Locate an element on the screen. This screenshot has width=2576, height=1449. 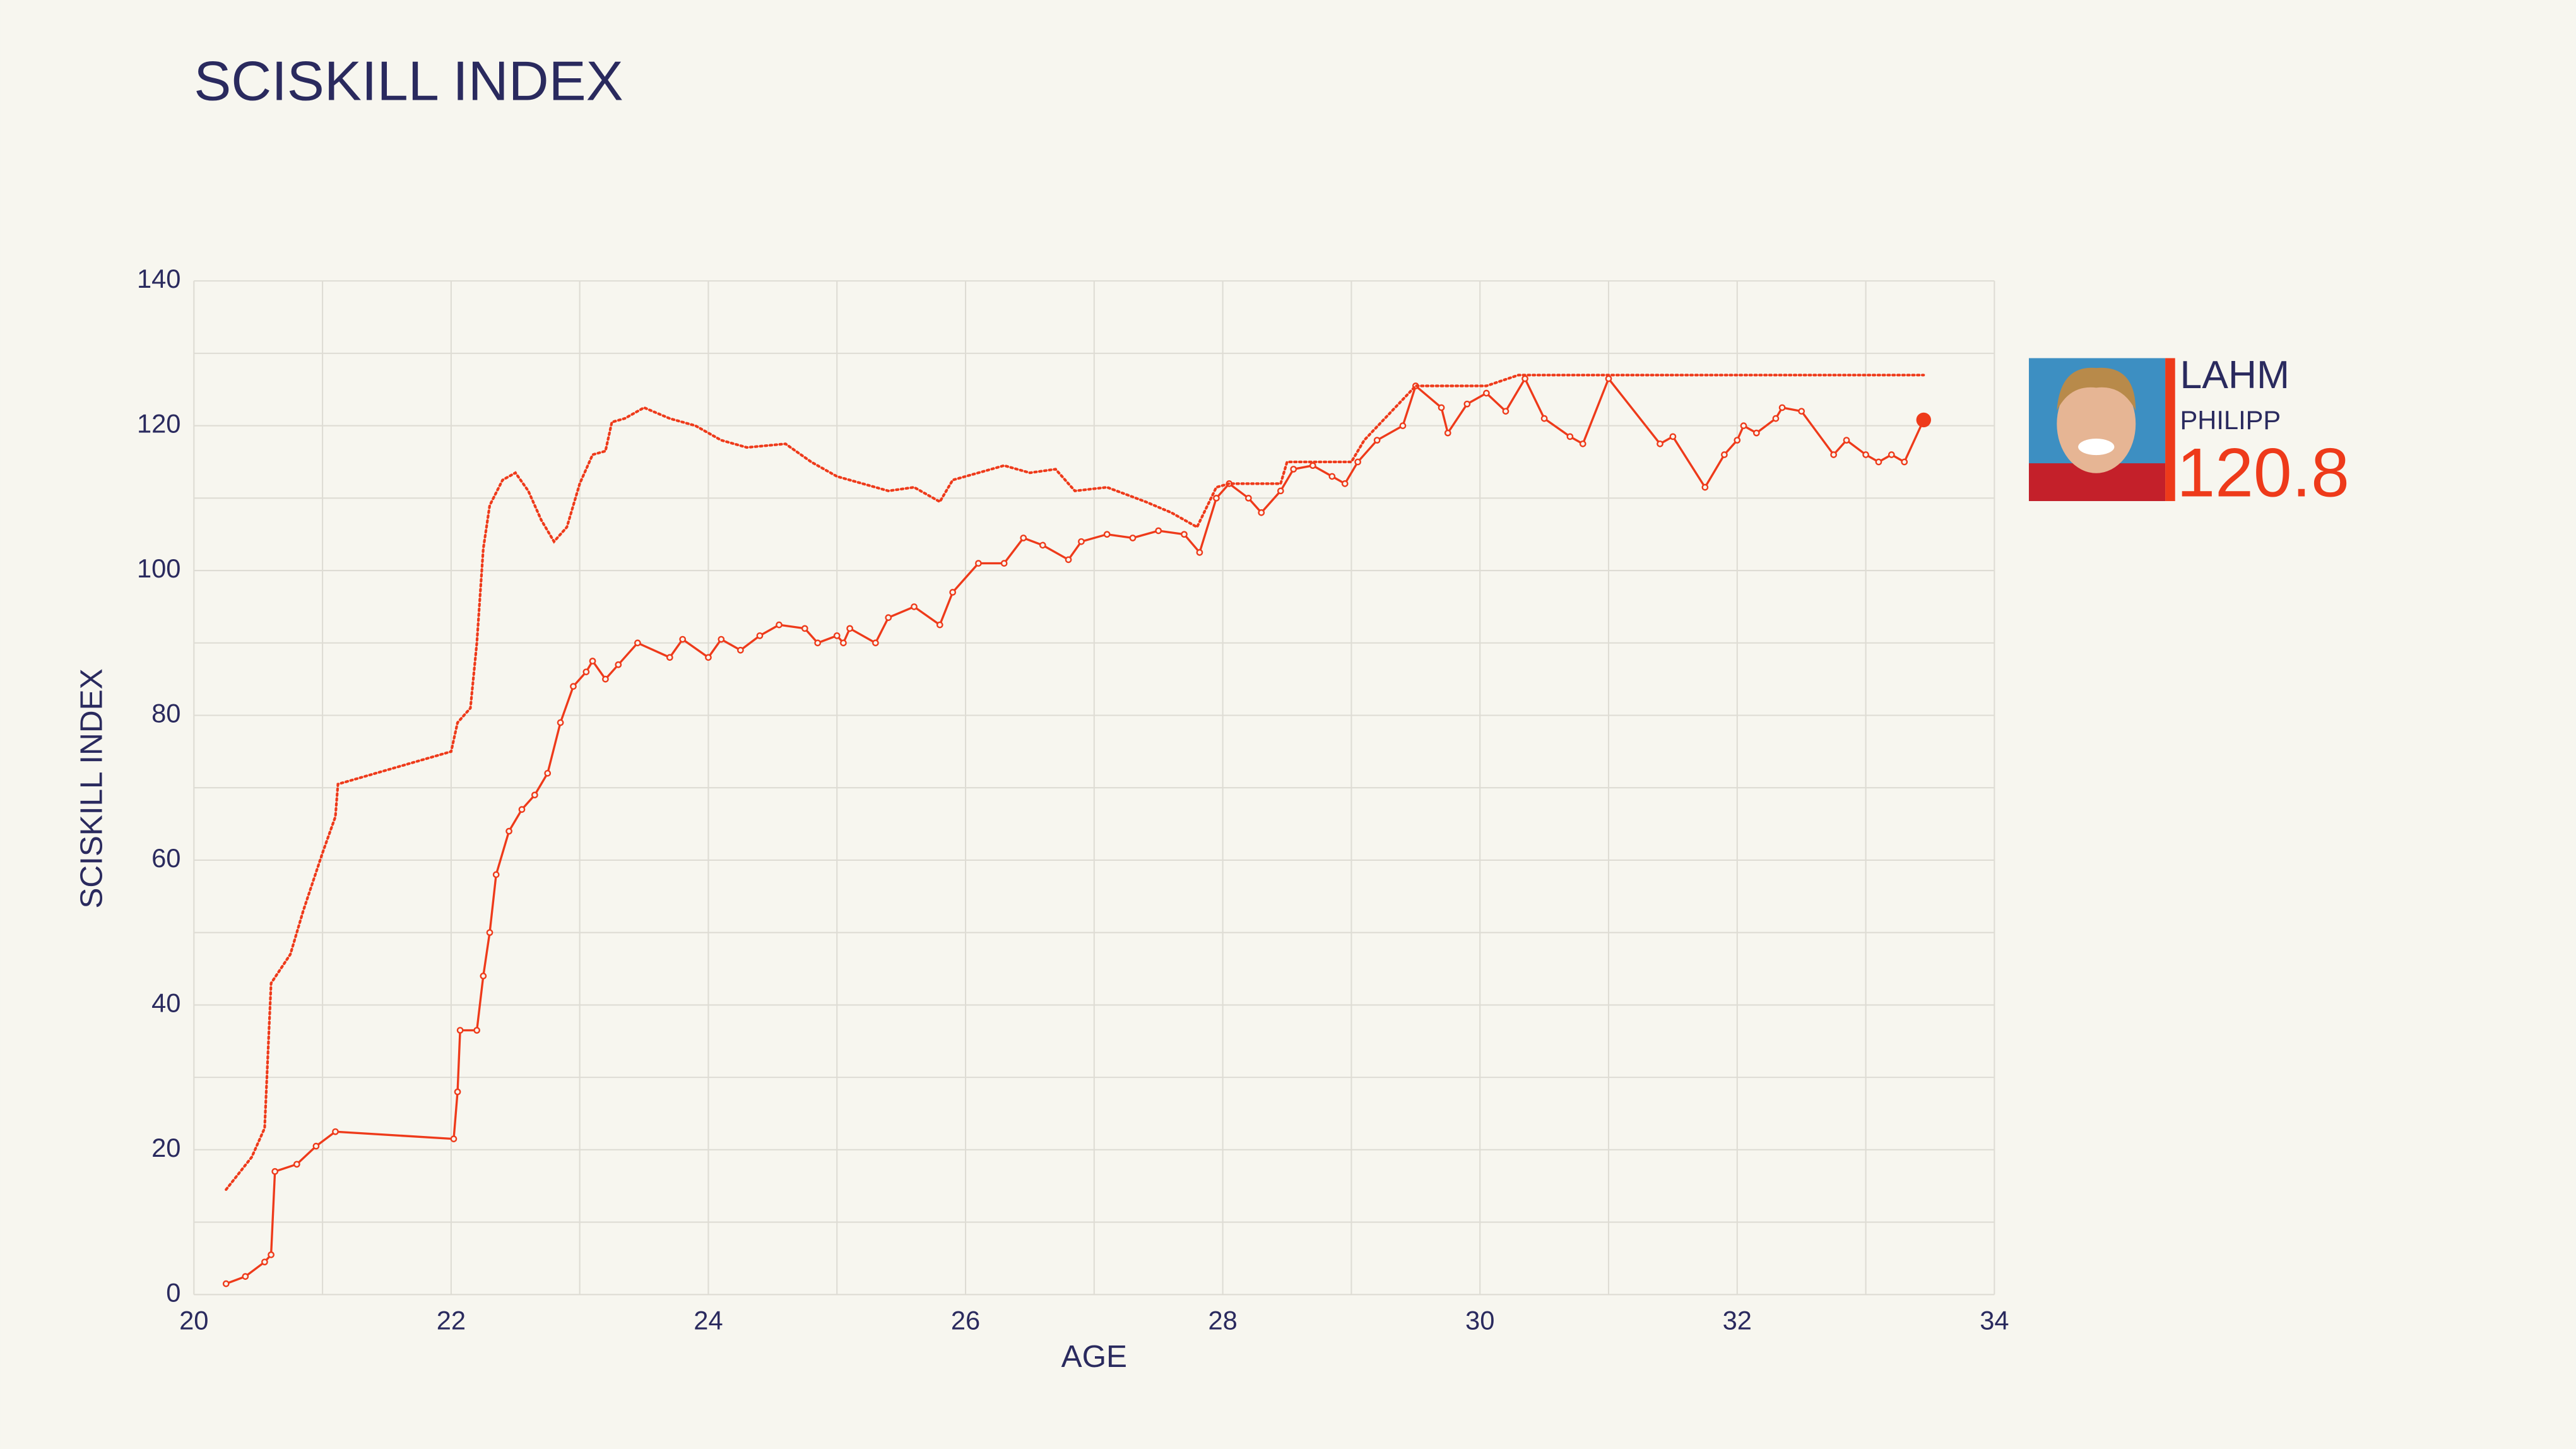
x-tick-label: 30 is located at coordinates (1480, 1320).